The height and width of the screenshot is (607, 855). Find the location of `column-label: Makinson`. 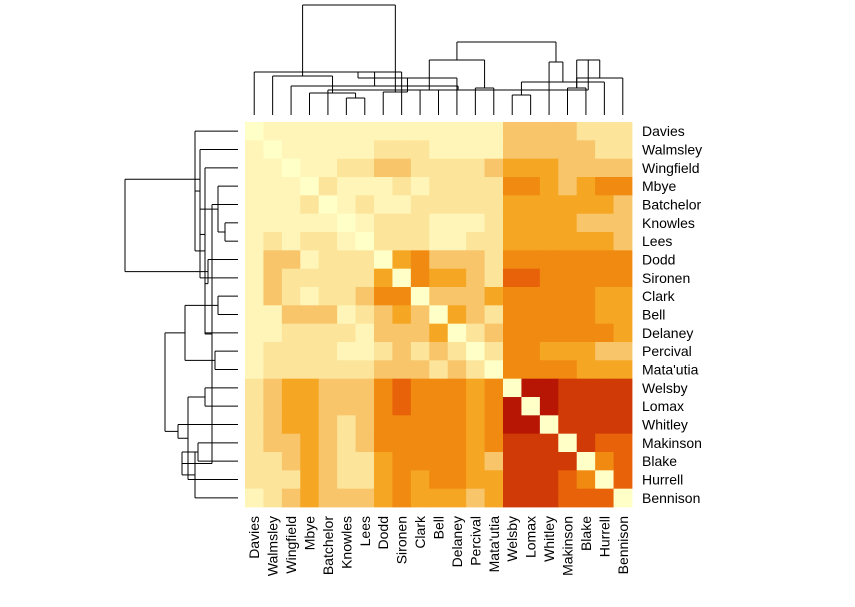

column-label: Makinson is located at coordinates (568, 546).